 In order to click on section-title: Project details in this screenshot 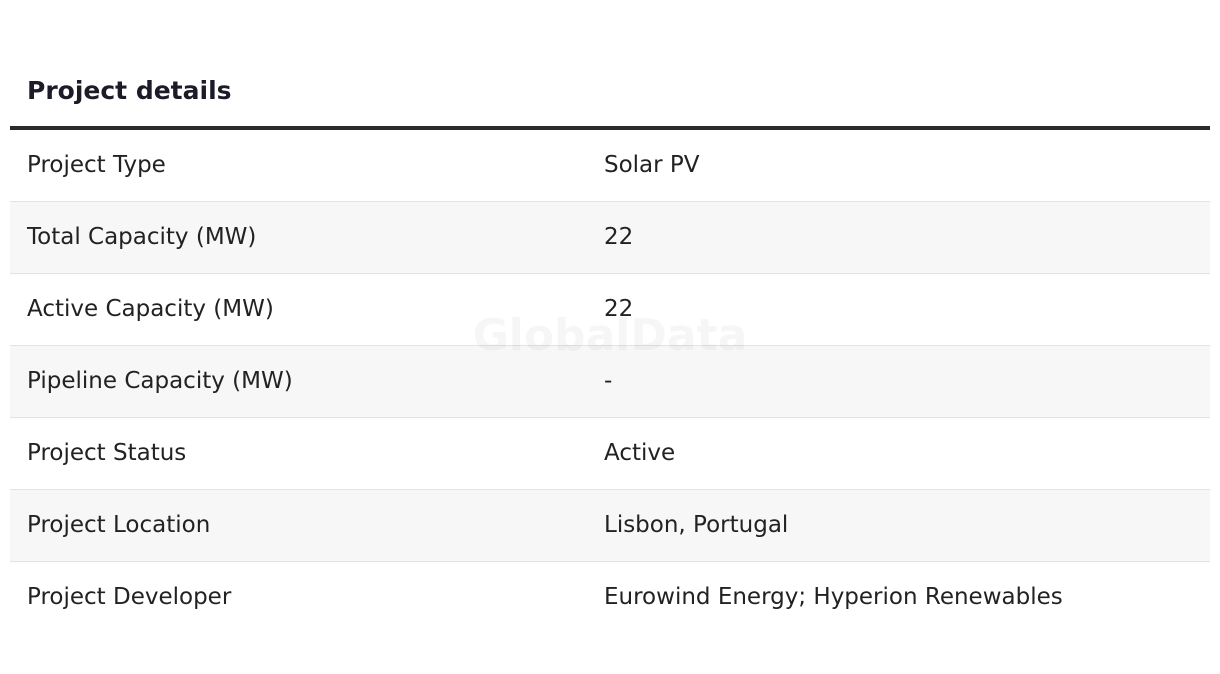, I will do `click(129, 90)`.